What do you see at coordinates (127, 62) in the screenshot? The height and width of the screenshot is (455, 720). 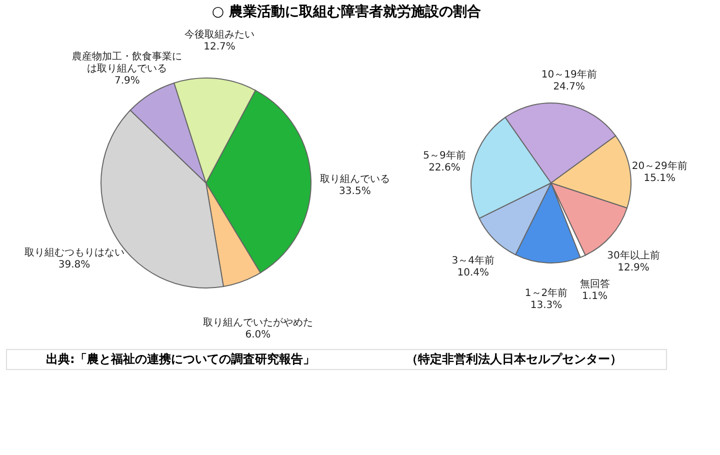 I see `slice-label: 農産物加工・飲食事業には取り組んでいる` at bounding box center [127, 62].